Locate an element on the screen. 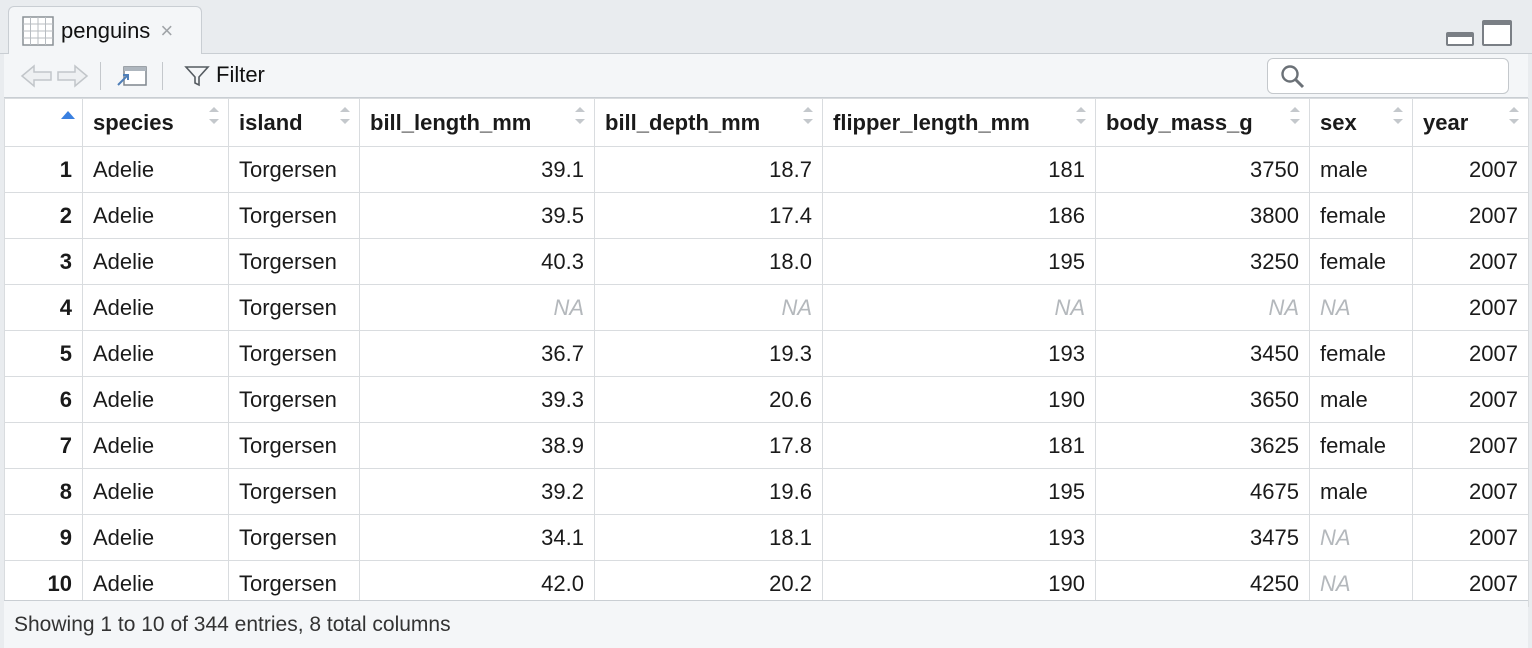  forward-arrow-icon is located at coordinates (72, 78).